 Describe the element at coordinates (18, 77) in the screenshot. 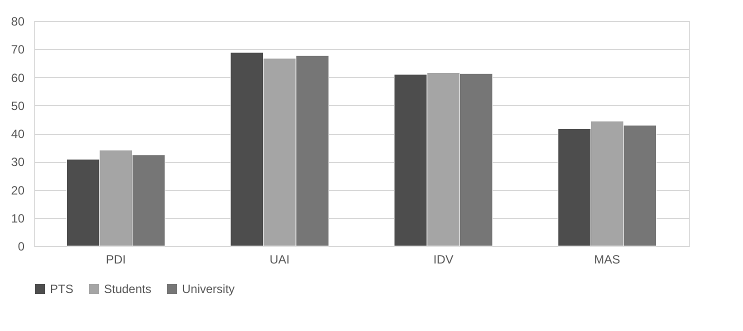

I see `y-tick-label: 60` at that location.